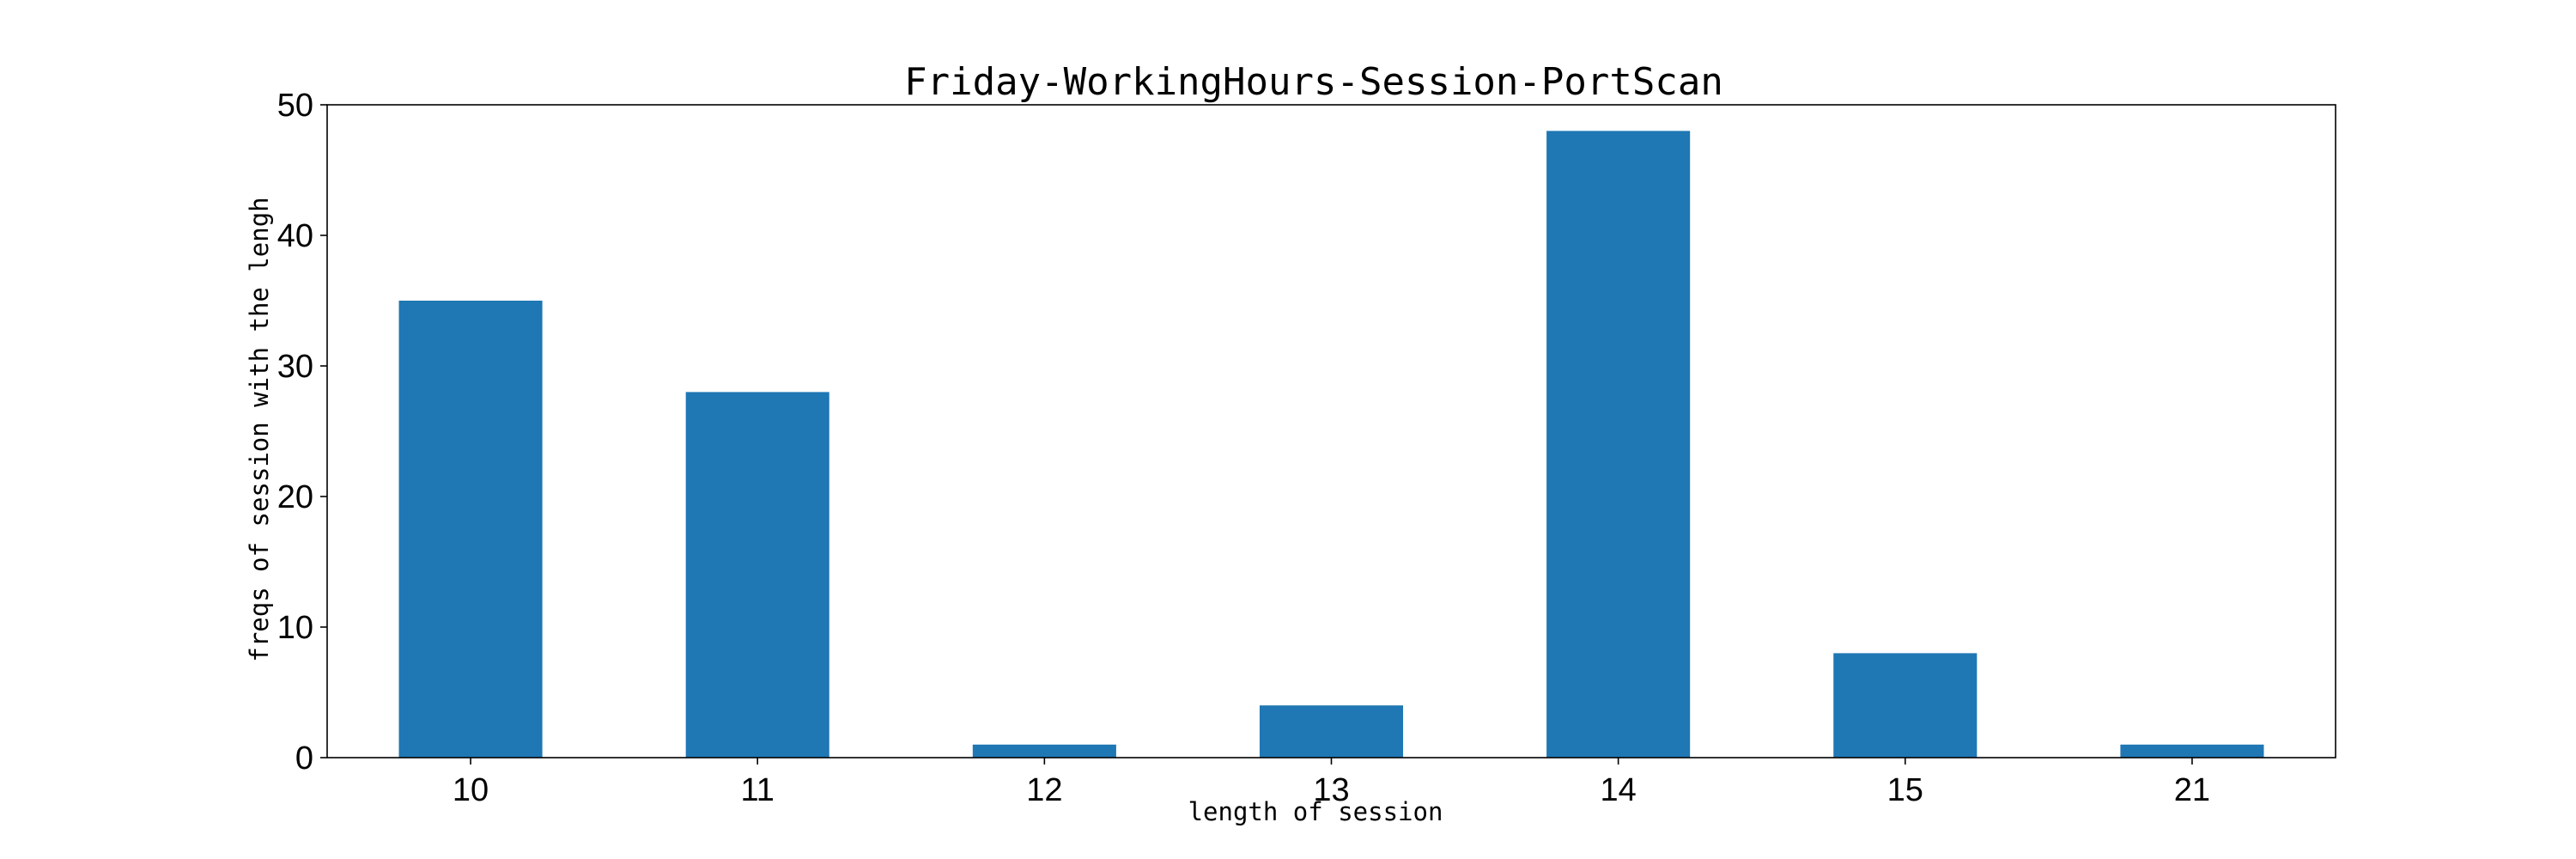 This screenshot has height=859, width=2576. Describe the element at coordinates (259, 429) in the screenshot. I see `y-axis-label: freqs of session with the lengh` at that location.